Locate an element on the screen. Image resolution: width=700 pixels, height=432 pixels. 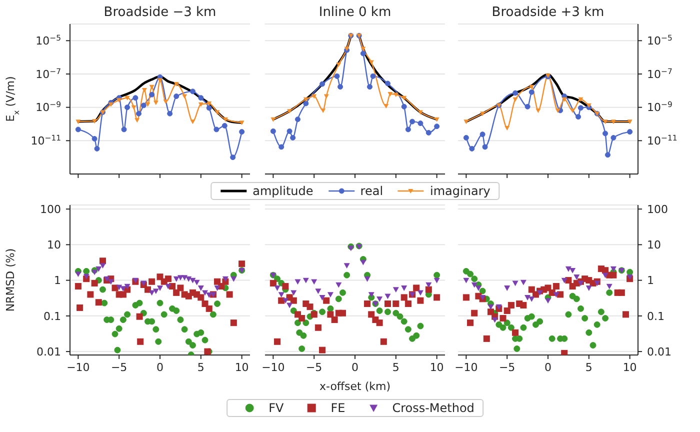
y2-tick-label: 10$^{−7}$ is located at coordinates (659, 73).